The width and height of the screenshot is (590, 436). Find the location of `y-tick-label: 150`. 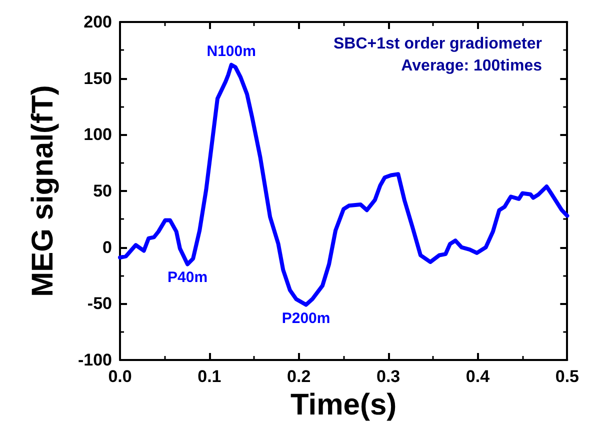

y-tick-label: 150 is located at coordinates (98, 78).